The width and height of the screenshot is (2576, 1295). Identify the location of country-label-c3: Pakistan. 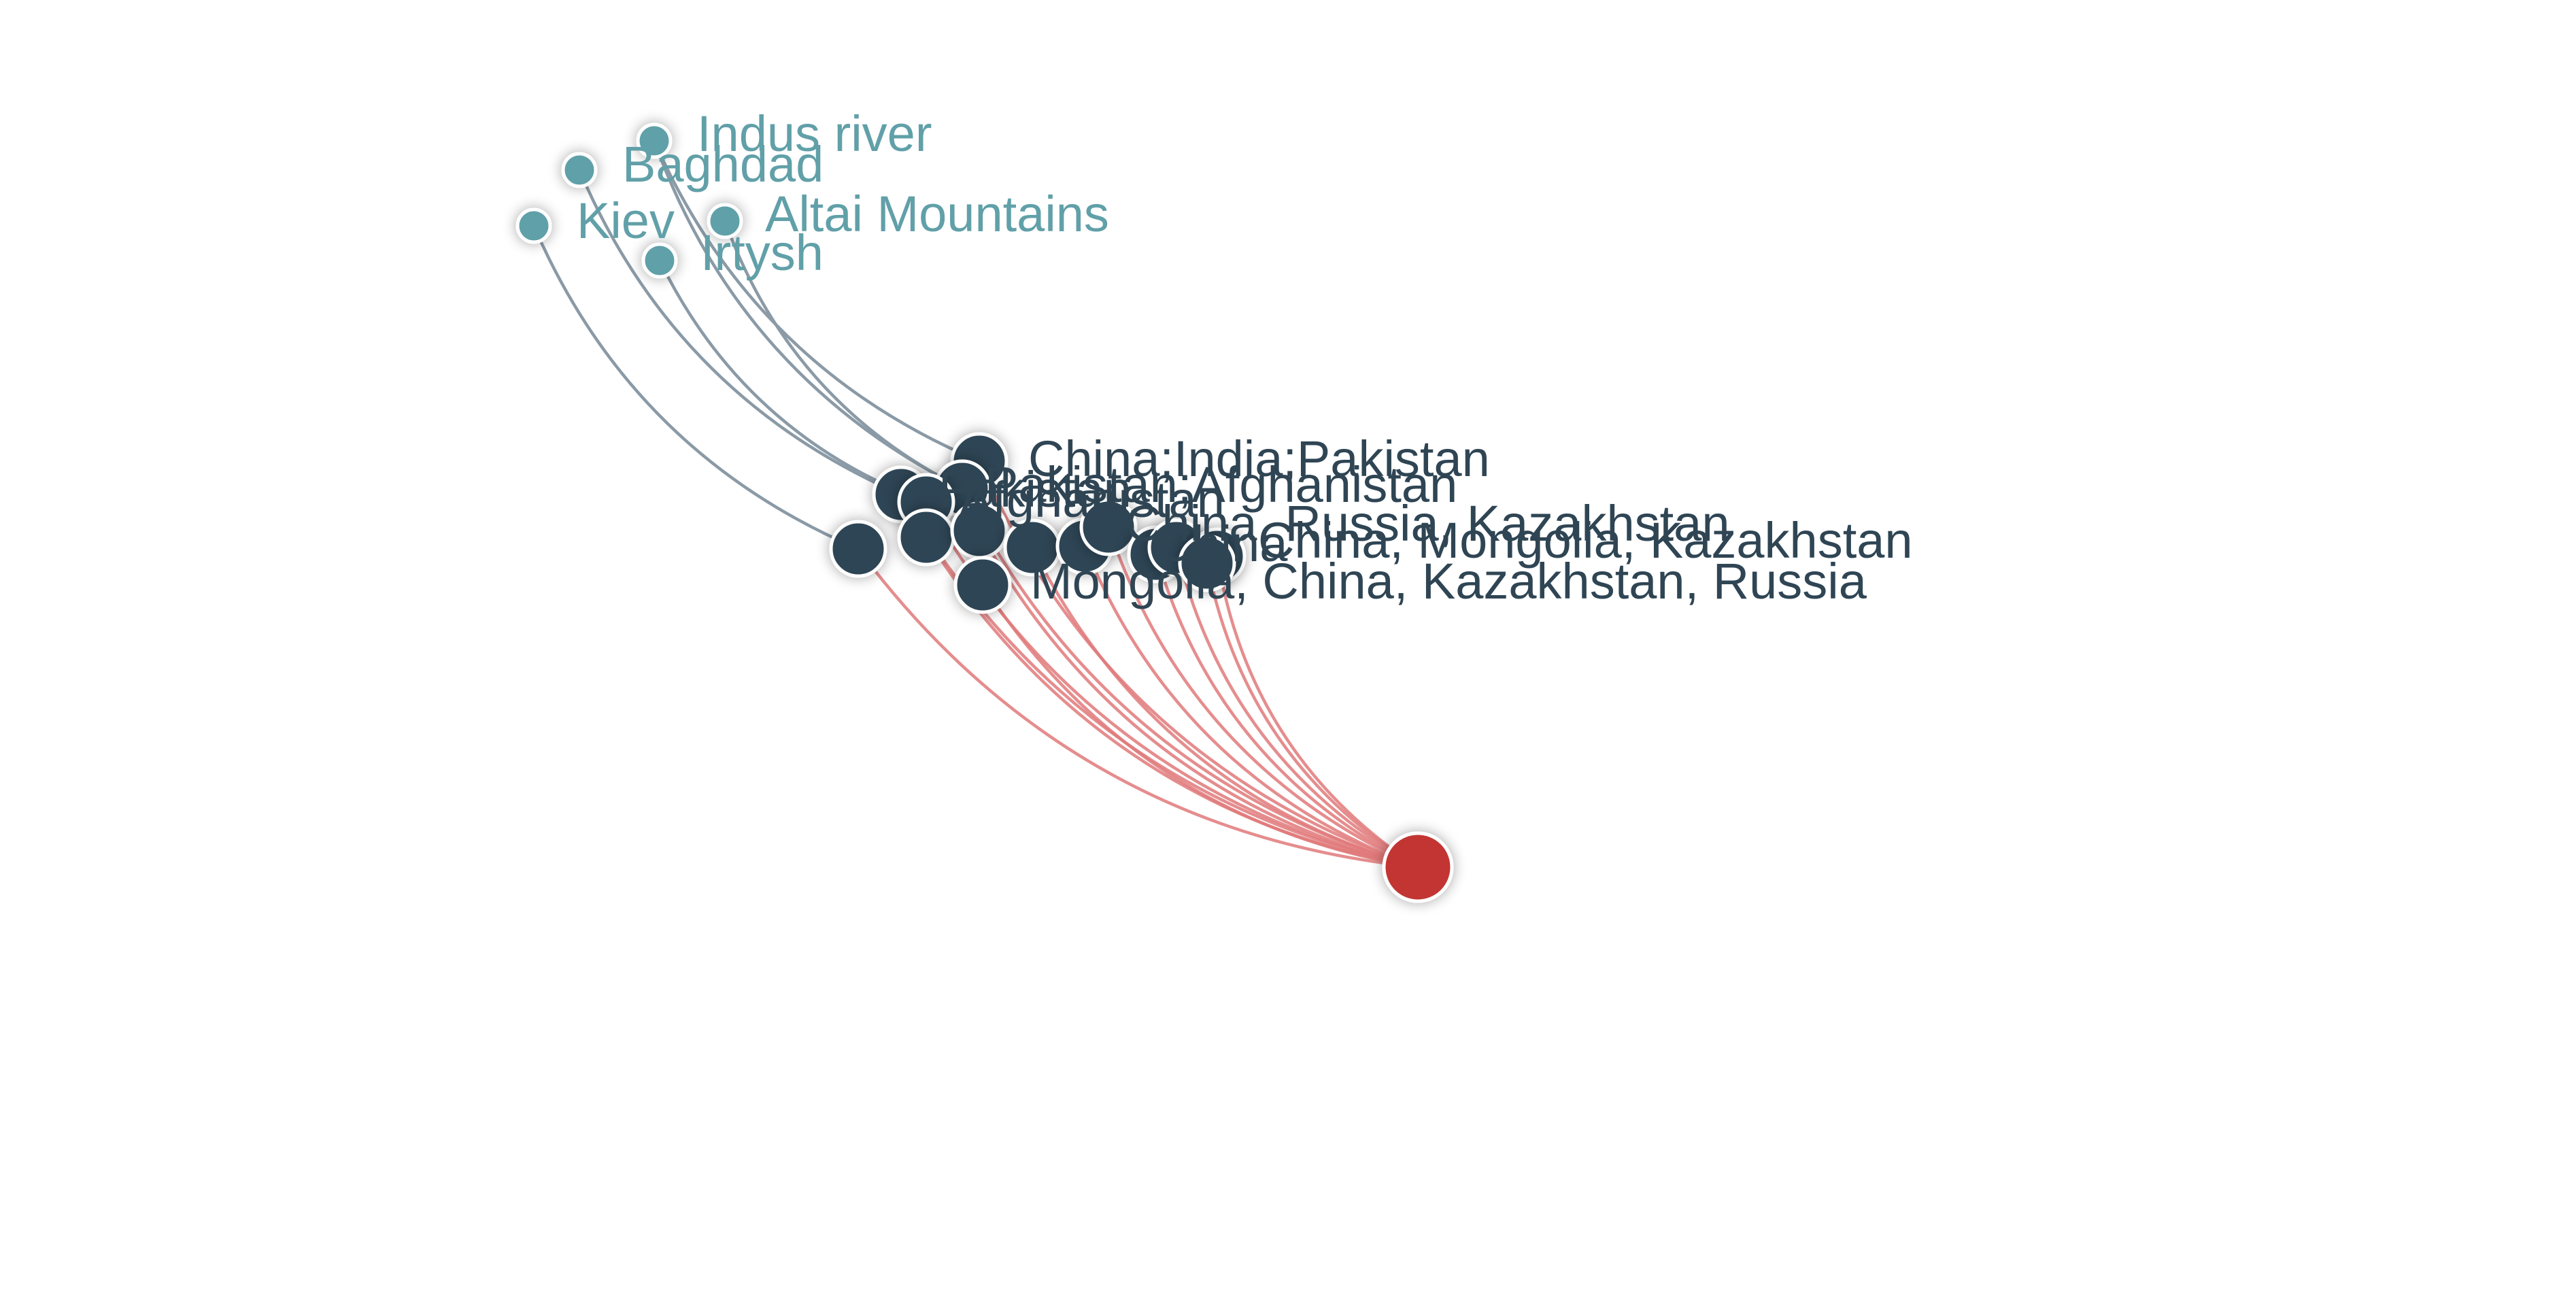
(1035, 490).